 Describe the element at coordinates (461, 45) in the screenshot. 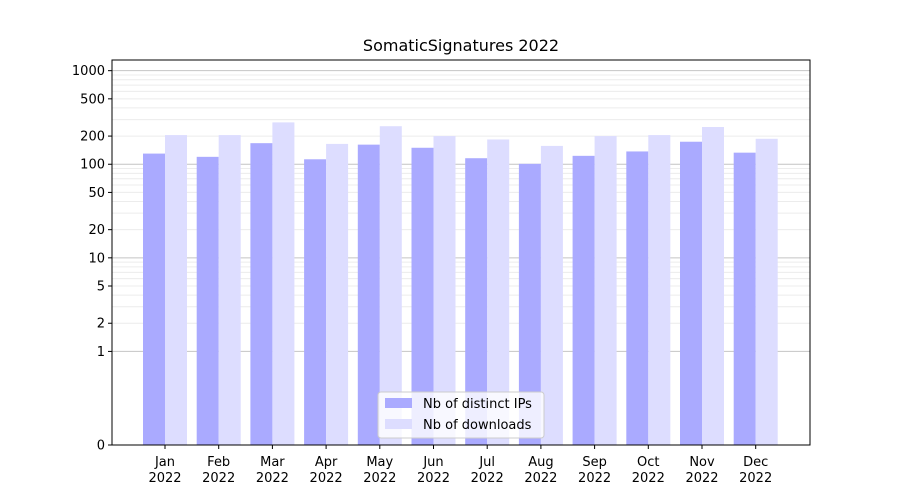

I see `chart-title: SomaticSignatures 2022` at that location.